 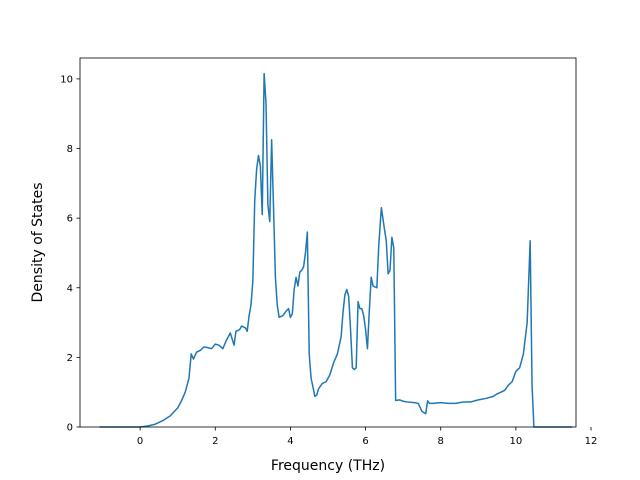 I want to click on x-tick-label: 6, so click(x=365, y=441).